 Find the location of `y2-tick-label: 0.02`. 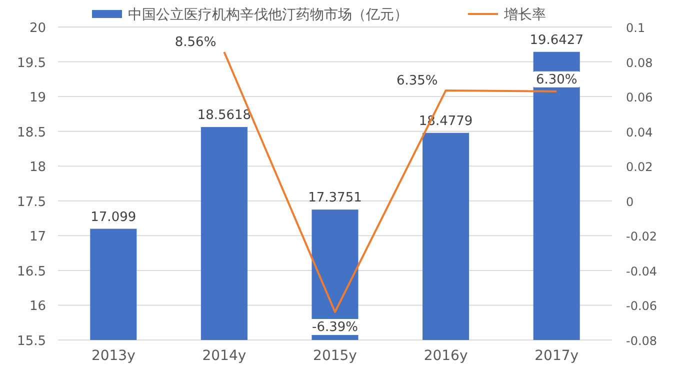

y2-tick-label: 0.02 is located at coordinates (639, 167).